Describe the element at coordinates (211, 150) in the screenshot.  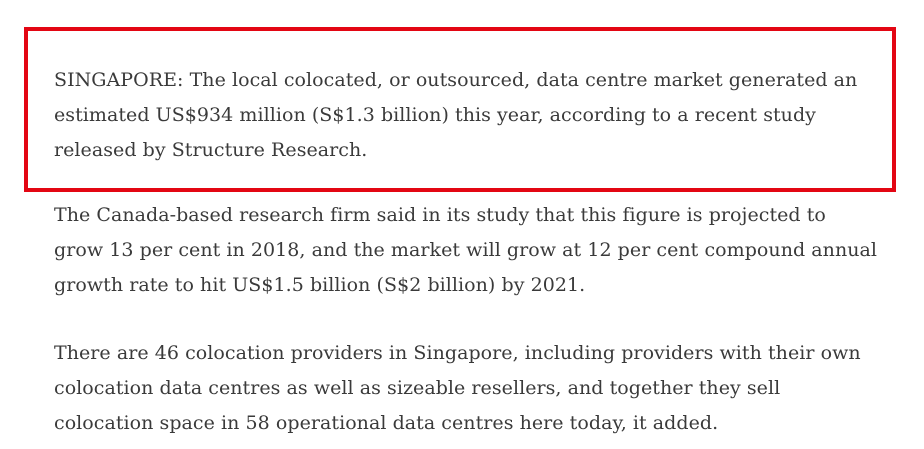
I see `paragraph-line: released by Structure Research.` at that location.